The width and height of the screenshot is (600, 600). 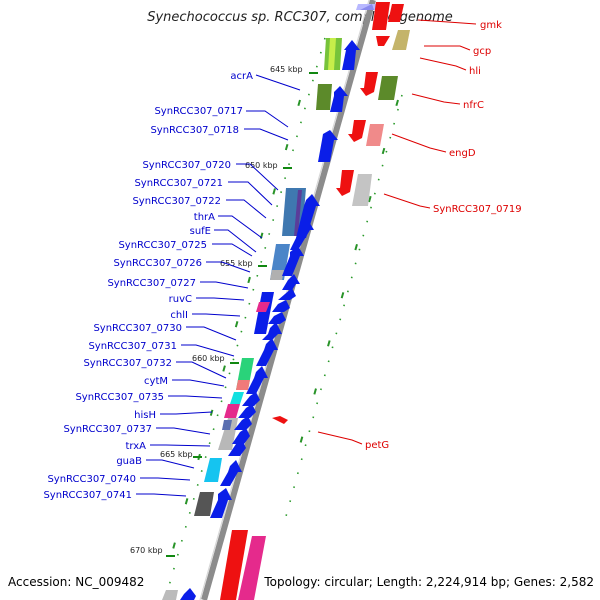 What do you see at coordinates (475, 71) in the screenshot?
I see `gene-label-hli: hli` at bounding box center [475, 71].